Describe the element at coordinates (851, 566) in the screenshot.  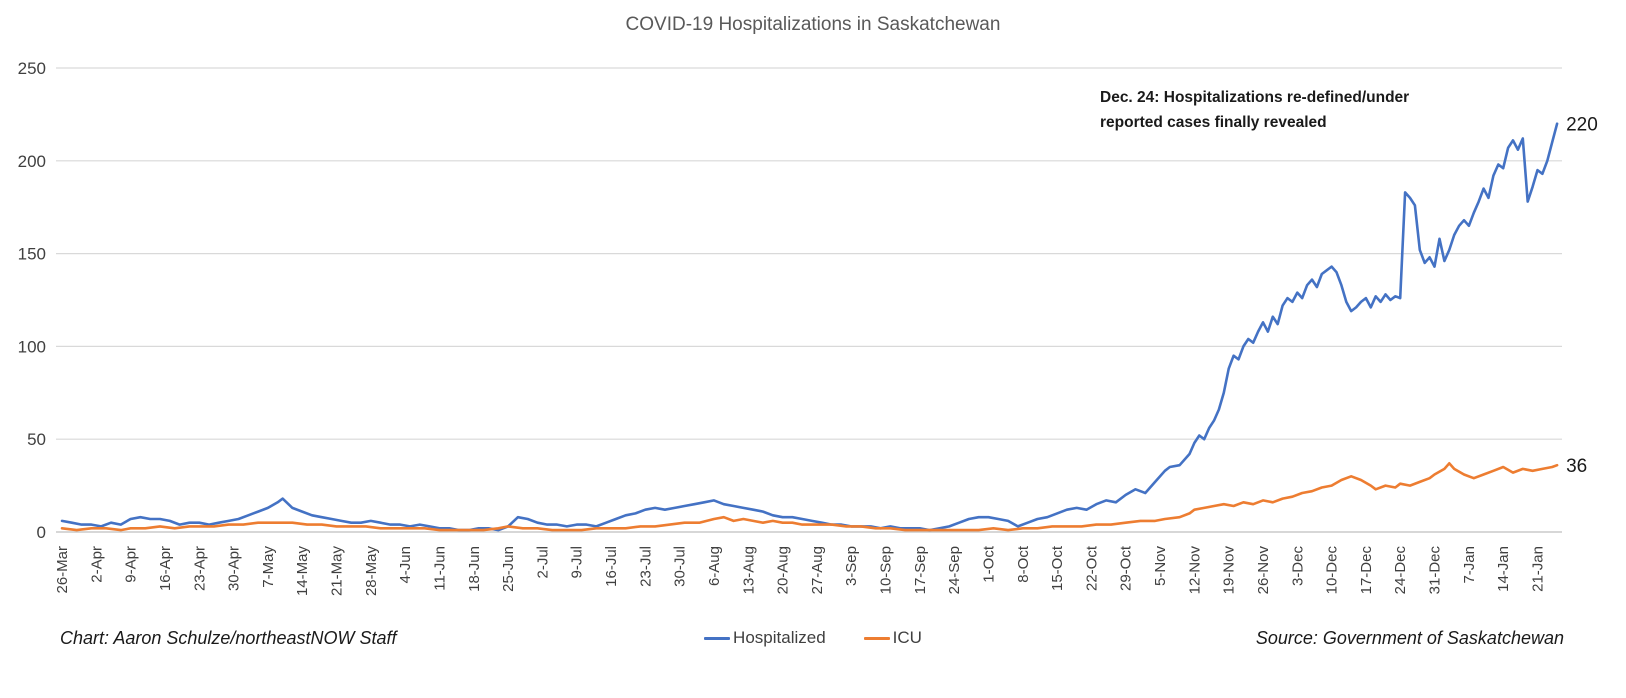
I see `svg-text: 3-Sep` at that location.